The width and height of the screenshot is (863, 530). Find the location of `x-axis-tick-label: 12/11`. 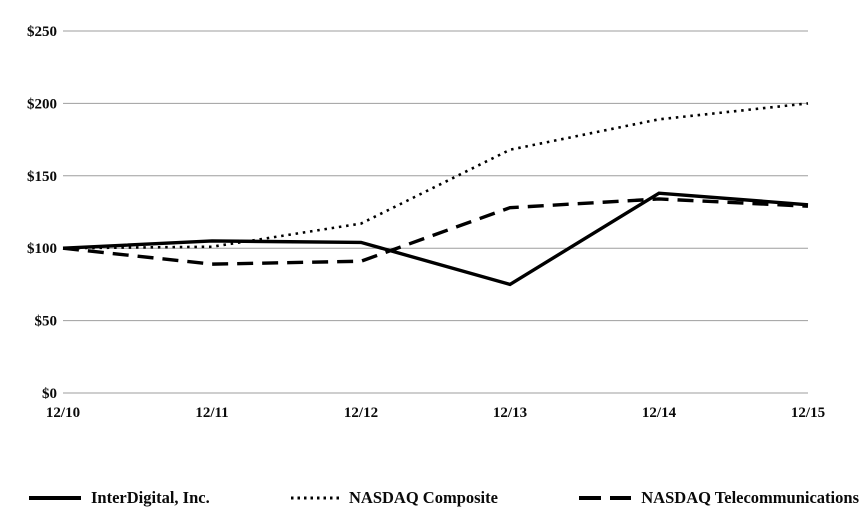

x-axis-tick-label: 12/11 is located at coordinates (211, 413).